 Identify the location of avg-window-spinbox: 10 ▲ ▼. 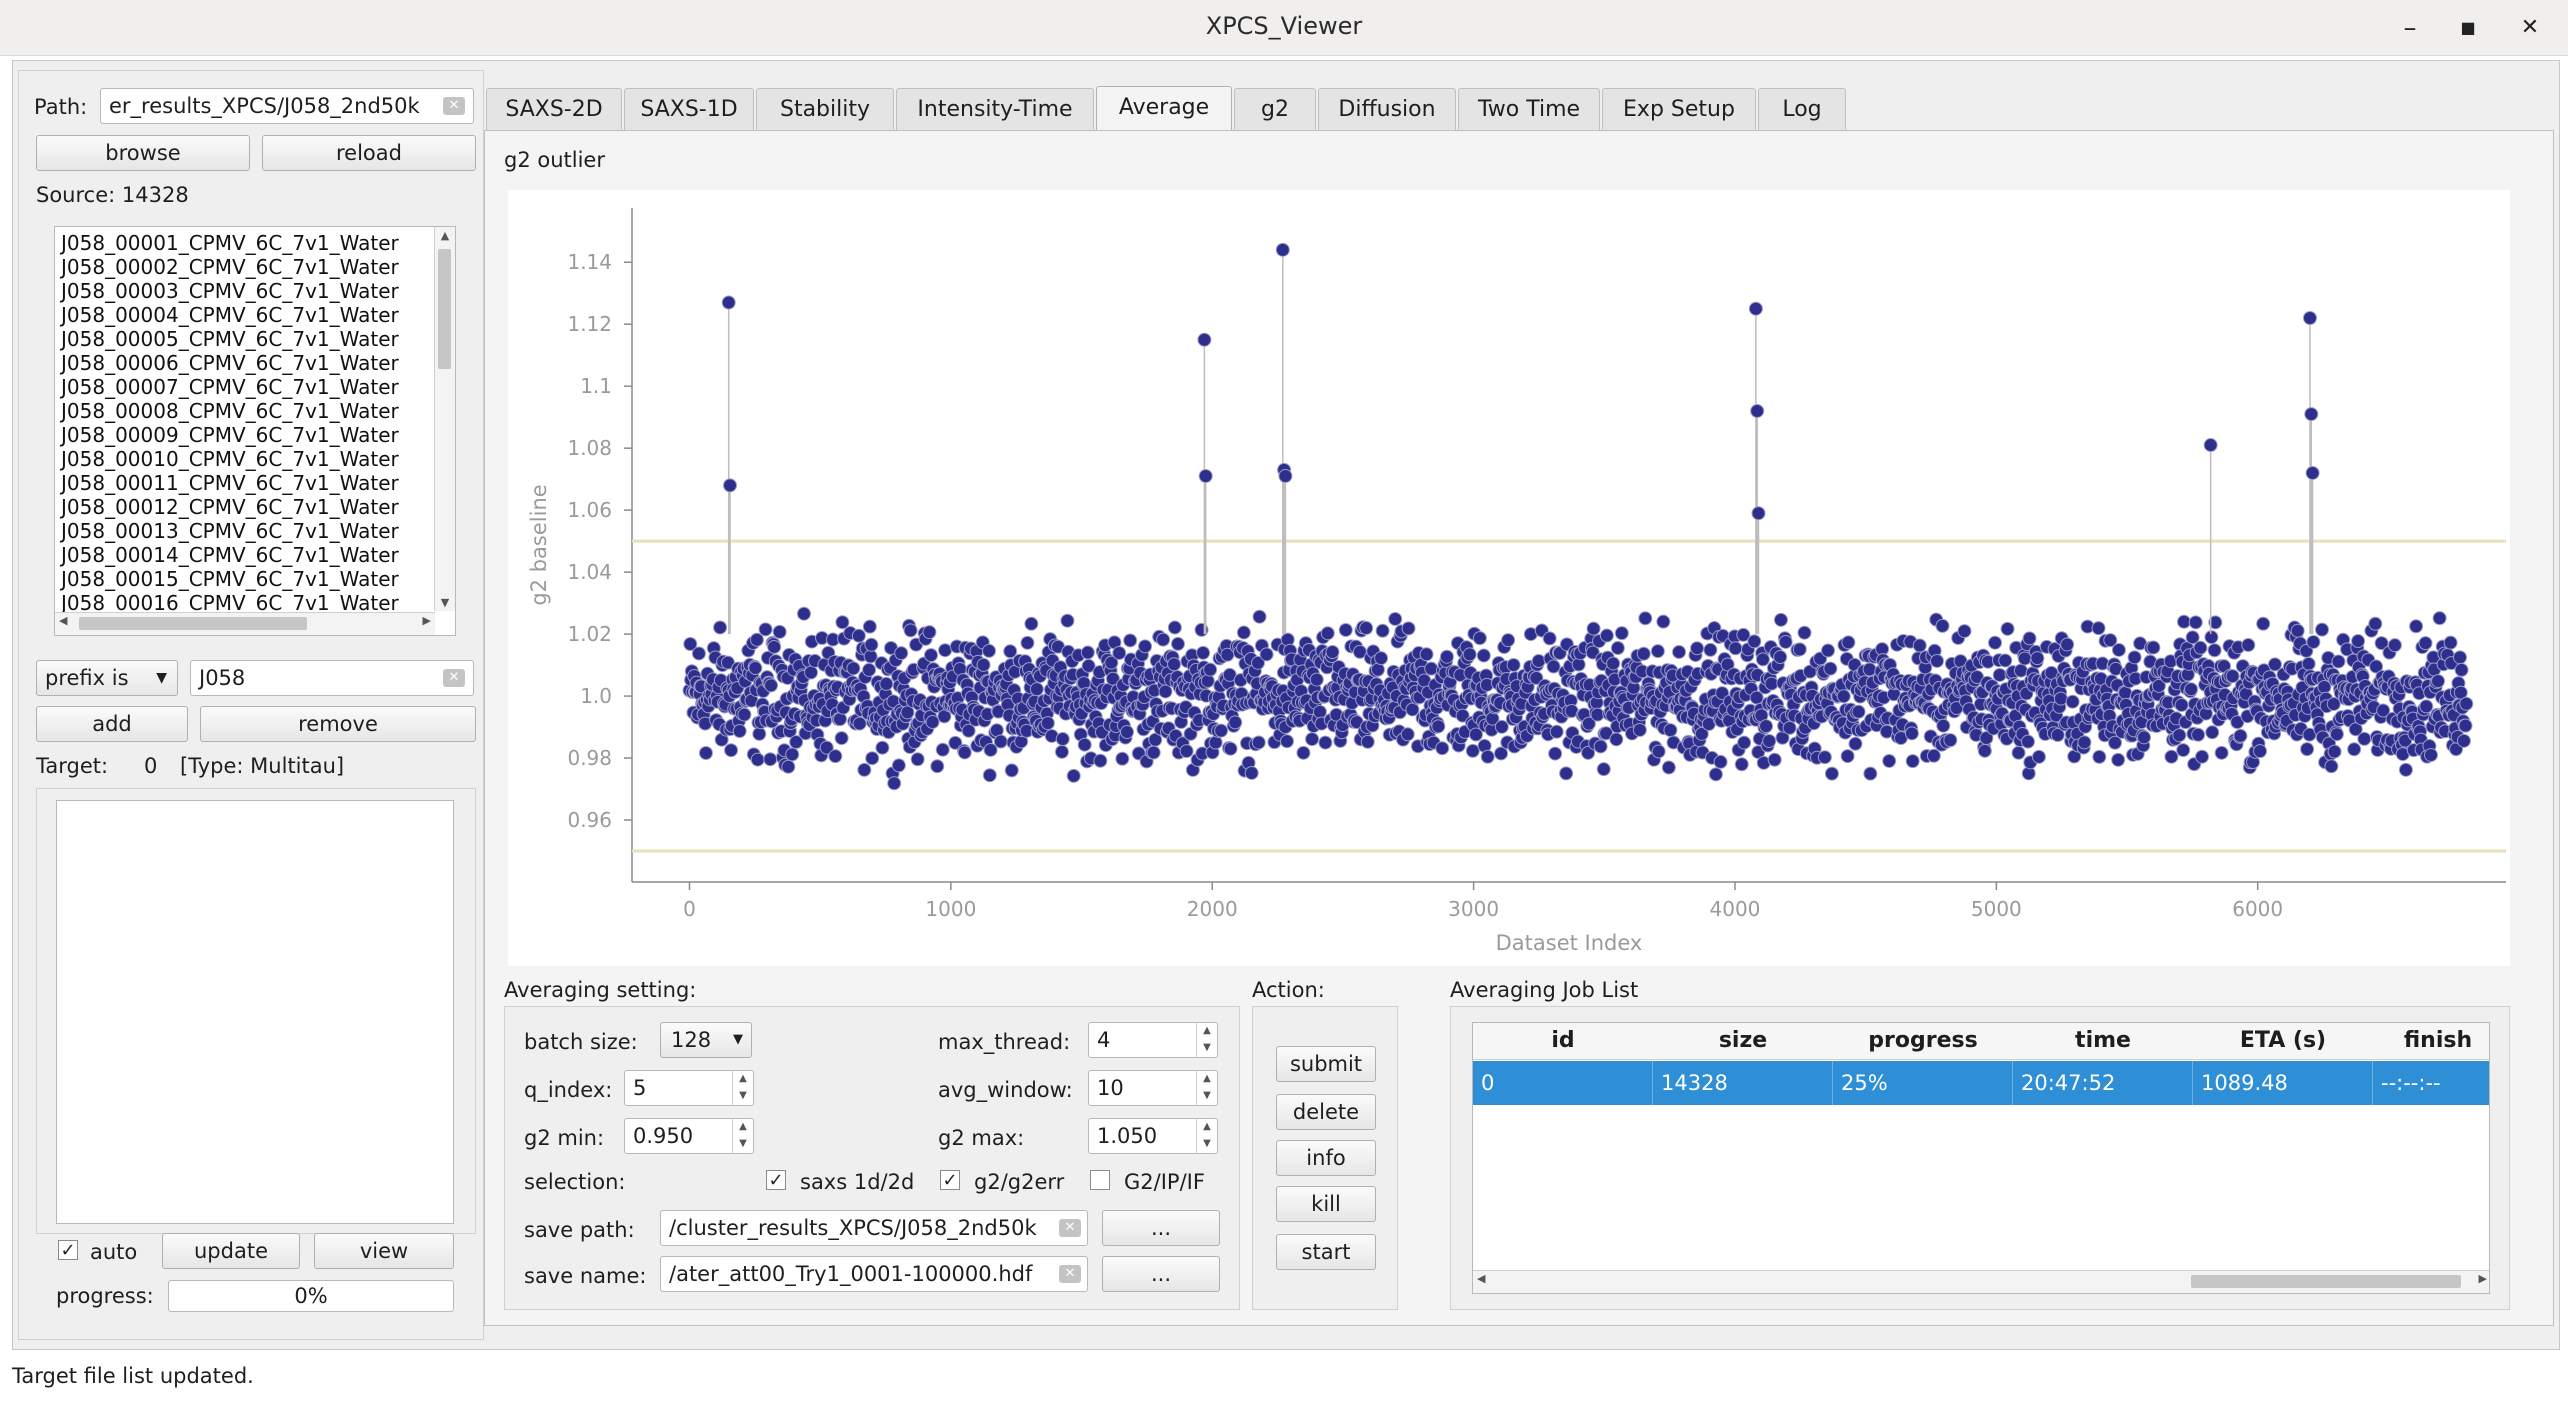
(1153, 1088).